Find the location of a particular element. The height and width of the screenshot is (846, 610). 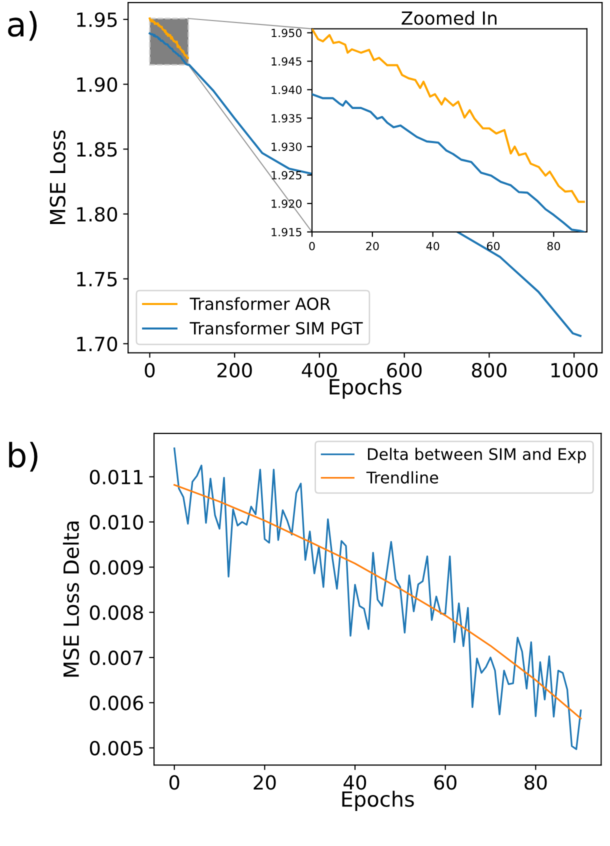

y-tick-label: 0.006 is located at coordinates (117, 703).